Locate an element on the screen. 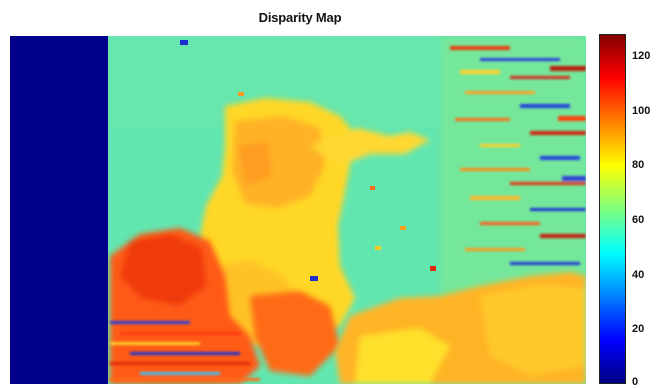  colorbar-tick-label: 20 is located at coordinates (638, 329).